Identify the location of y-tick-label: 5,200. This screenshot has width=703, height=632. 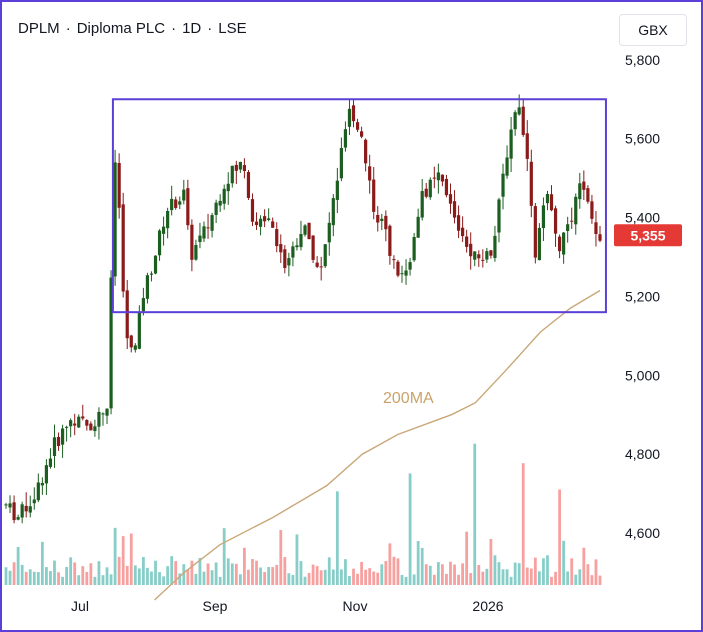
(642, 296).